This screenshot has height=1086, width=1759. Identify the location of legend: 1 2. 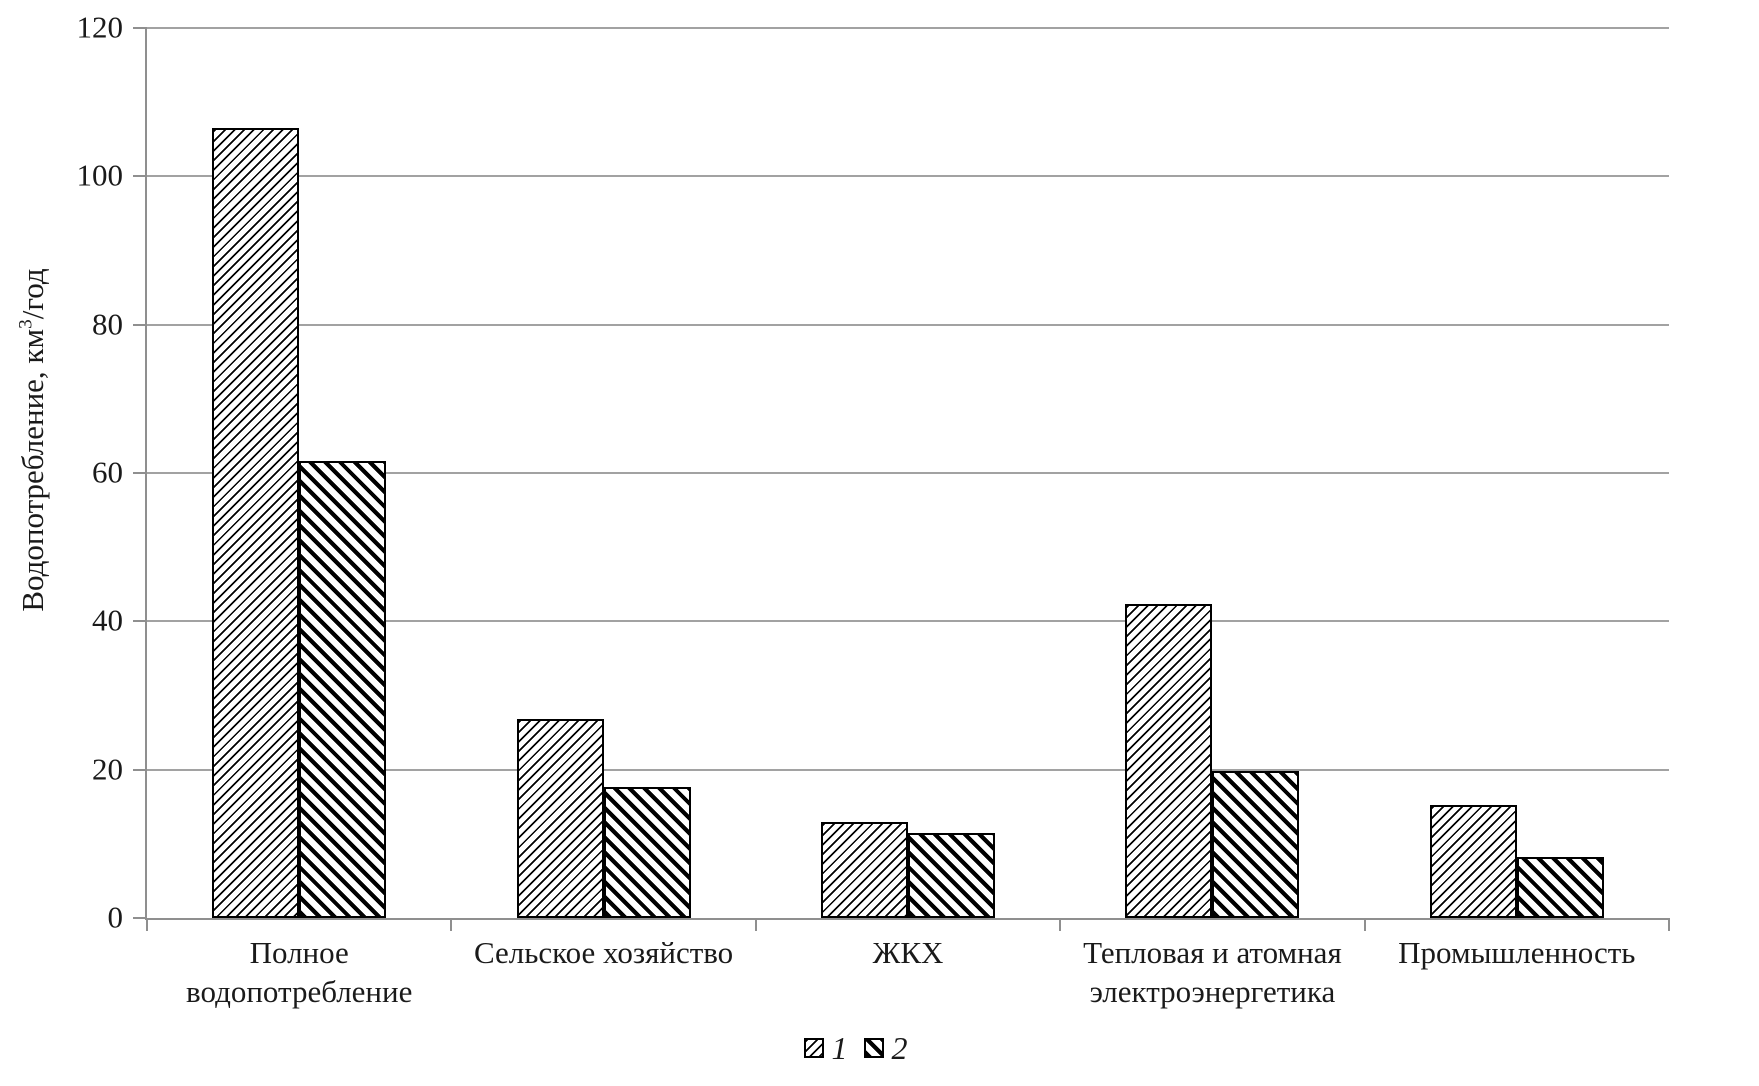
(867, 1048).